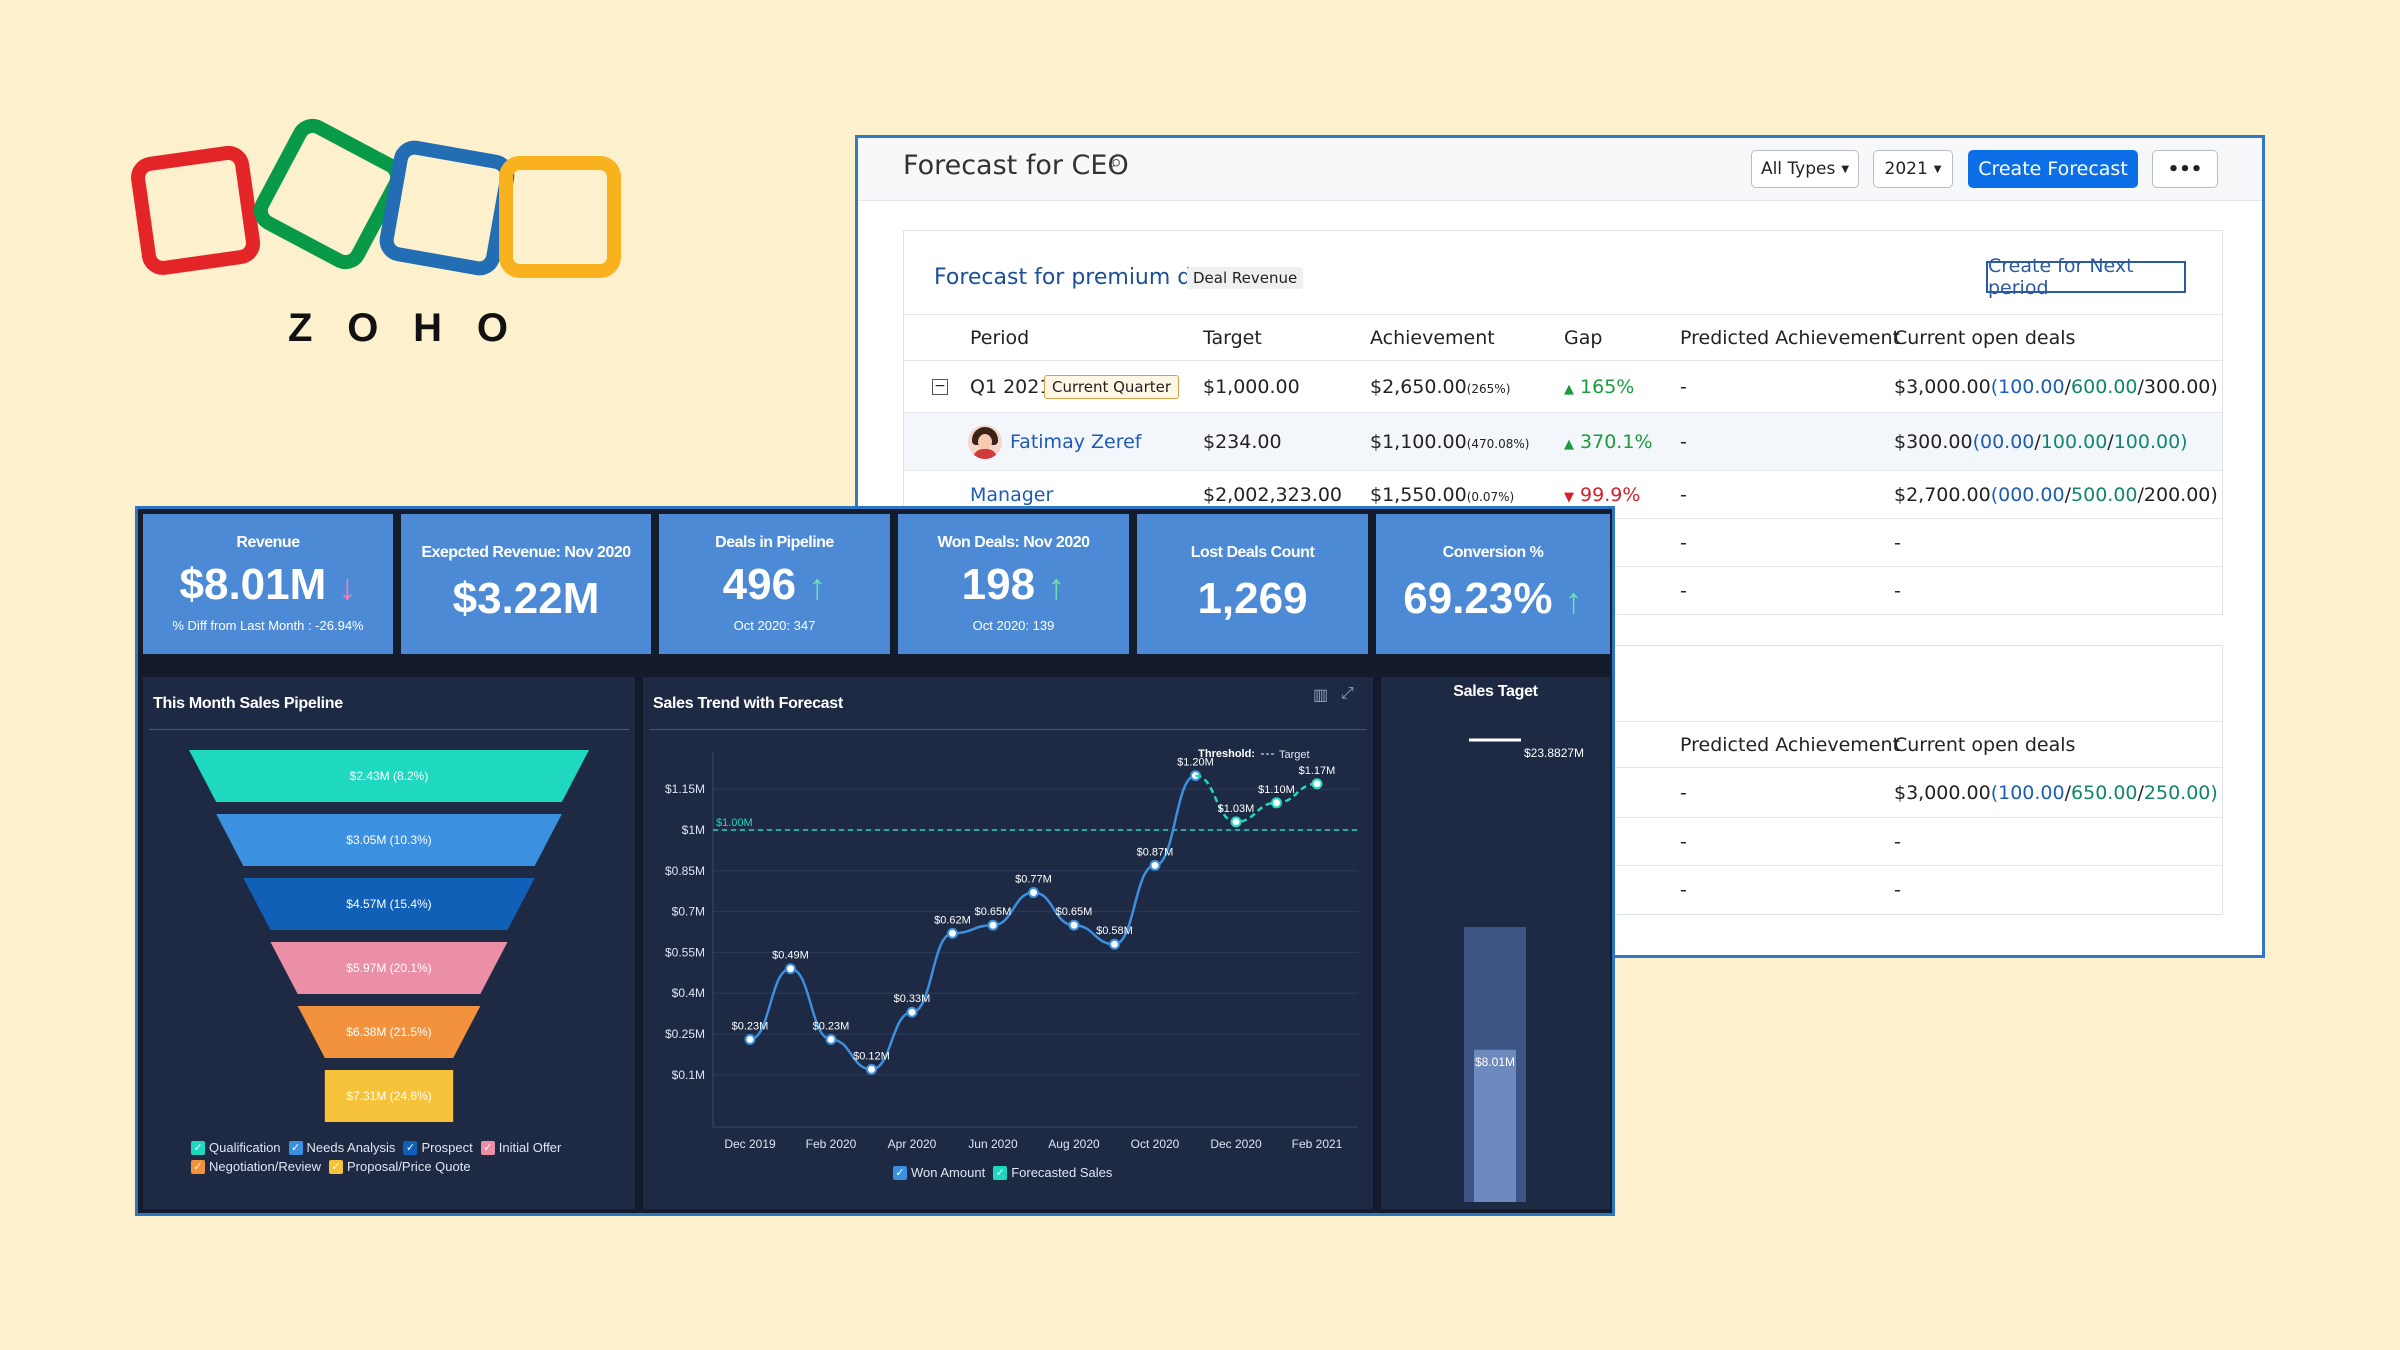  What do you see at coordinates (2185, 169) in the screenshot?
I see `more-options-button: •••` at bounding box center [2185, 169].